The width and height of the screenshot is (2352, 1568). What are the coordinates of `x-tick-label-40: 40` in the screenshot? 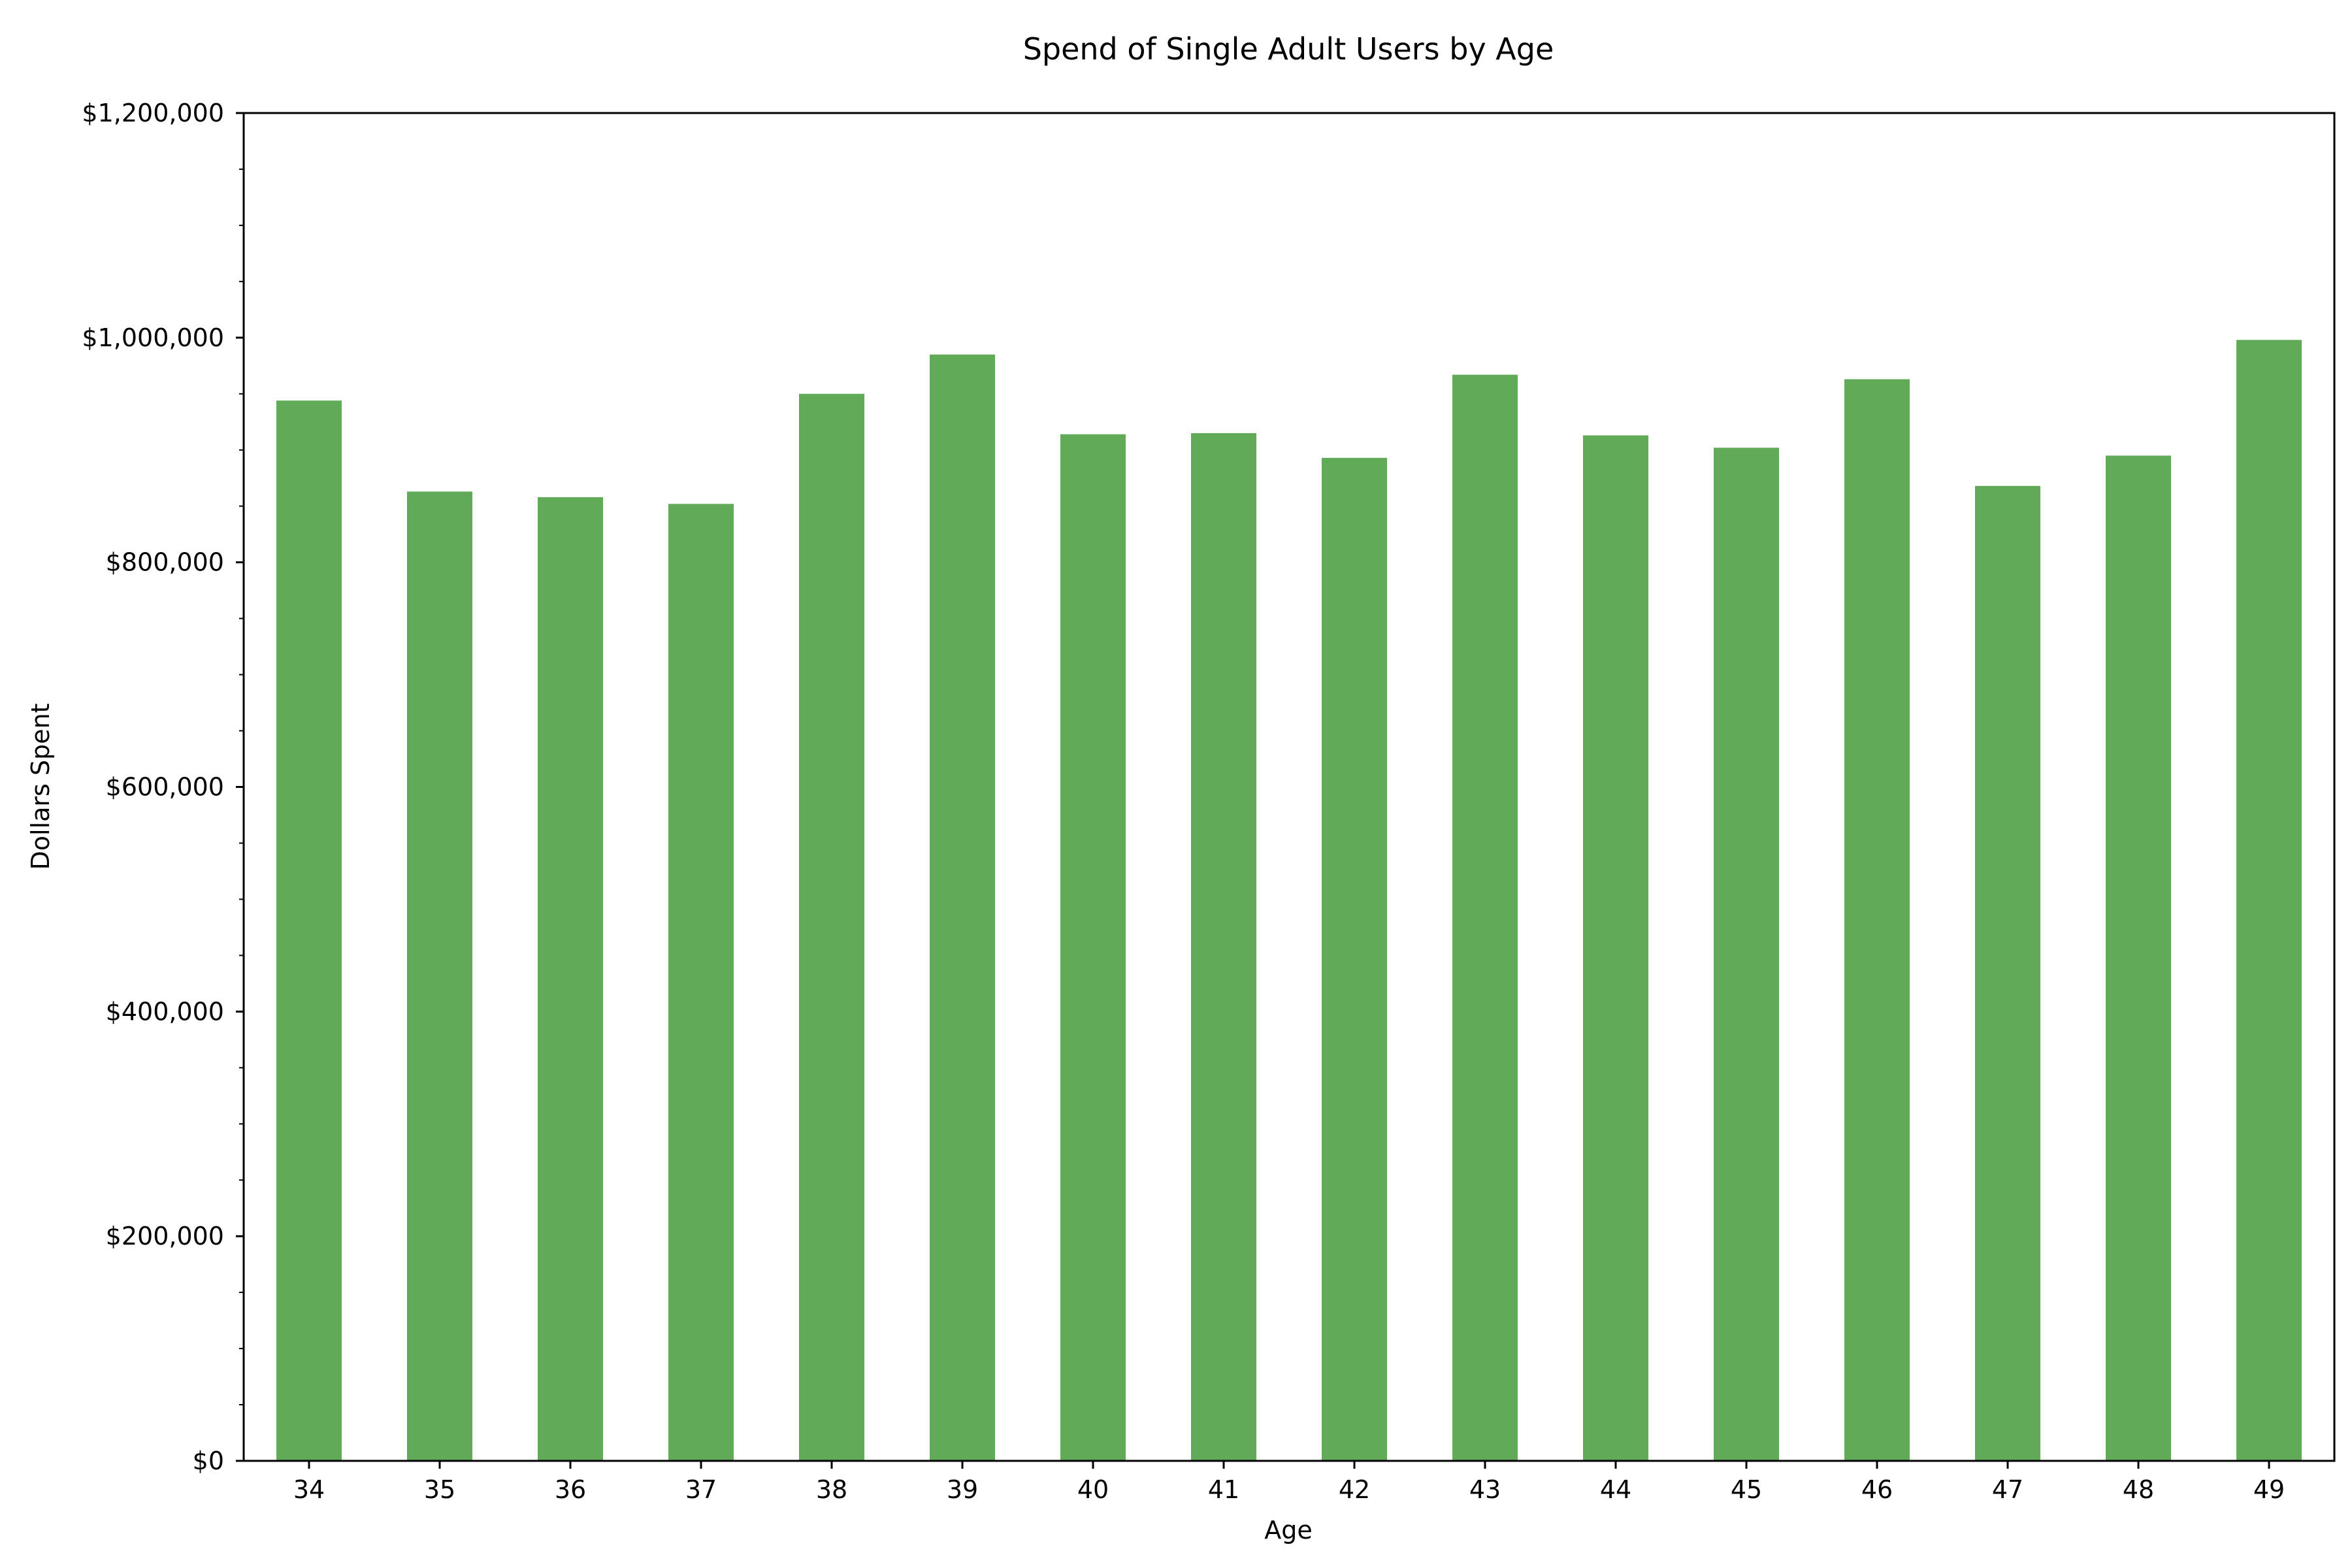 It's located at (1093, 1489).